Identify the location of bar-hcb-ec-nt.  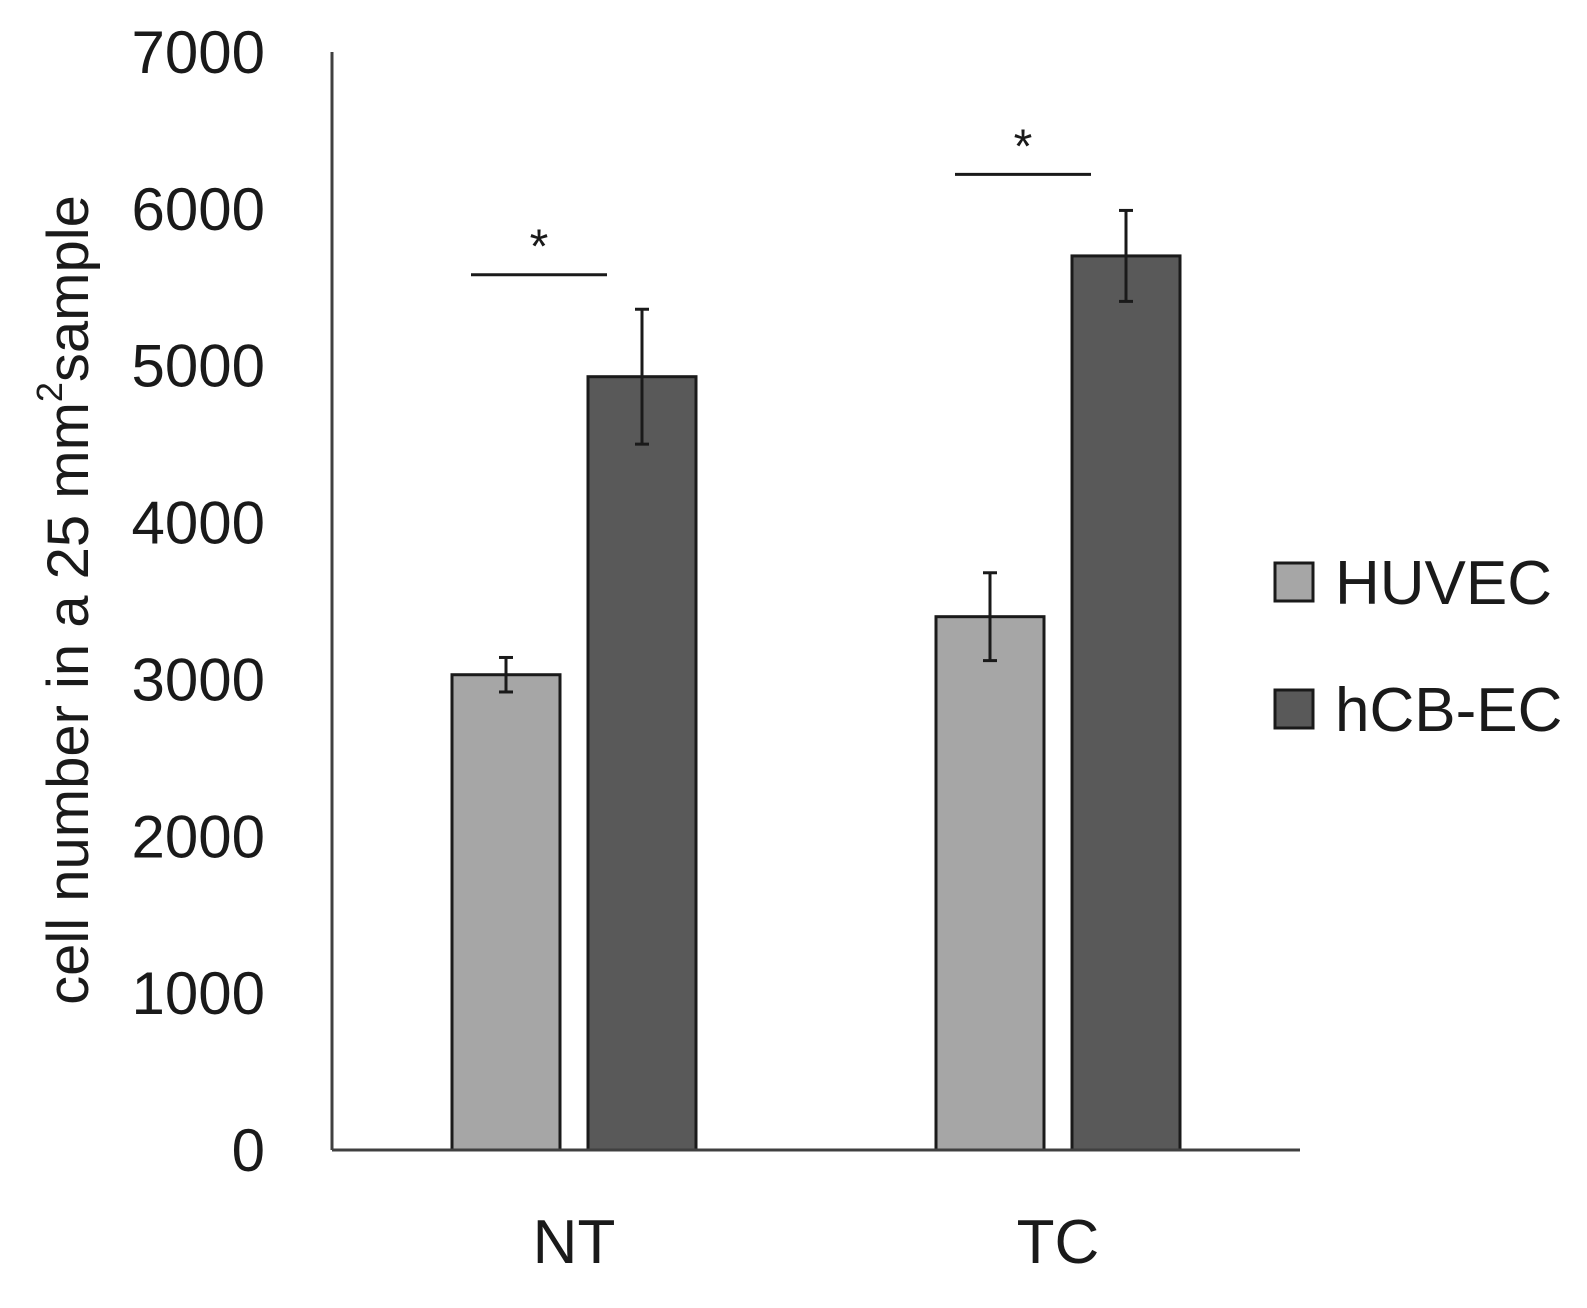
(642, 763).